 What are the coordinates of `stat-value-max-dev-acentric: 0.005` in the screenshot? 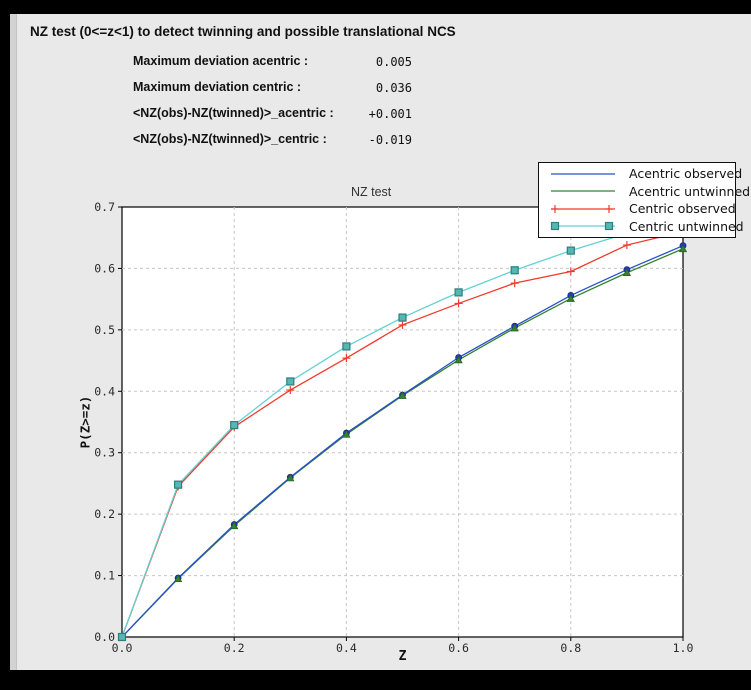 It's located at (393, 62).